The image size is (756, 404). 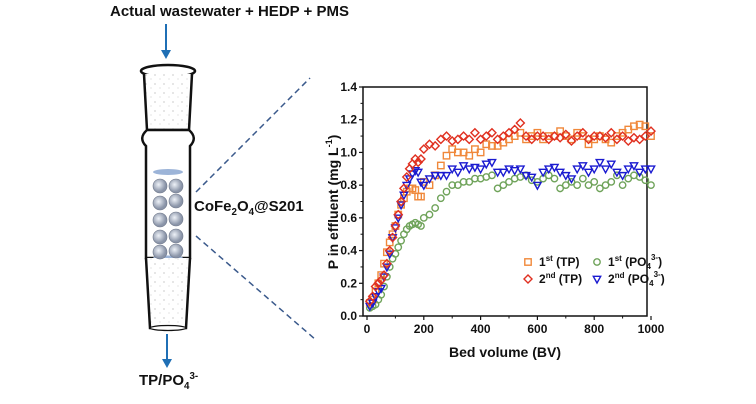 I want to click on legend-item: 1st (PO43-), so click(x=627, y=262).